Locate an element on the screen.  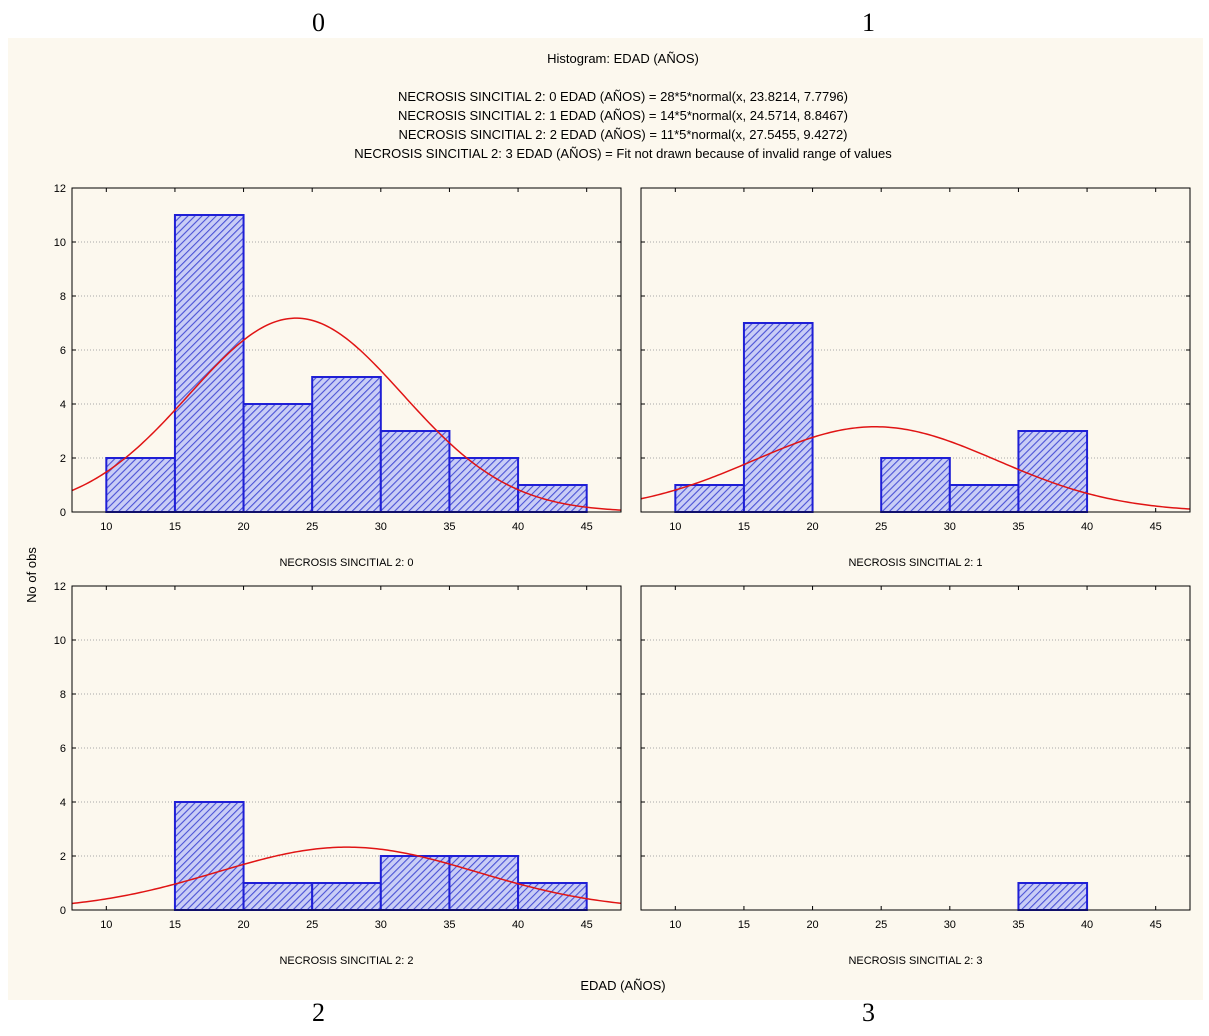
panel-label: NECROSIS SINCITIAL 2: 3 is located at coordinates (915, 961).